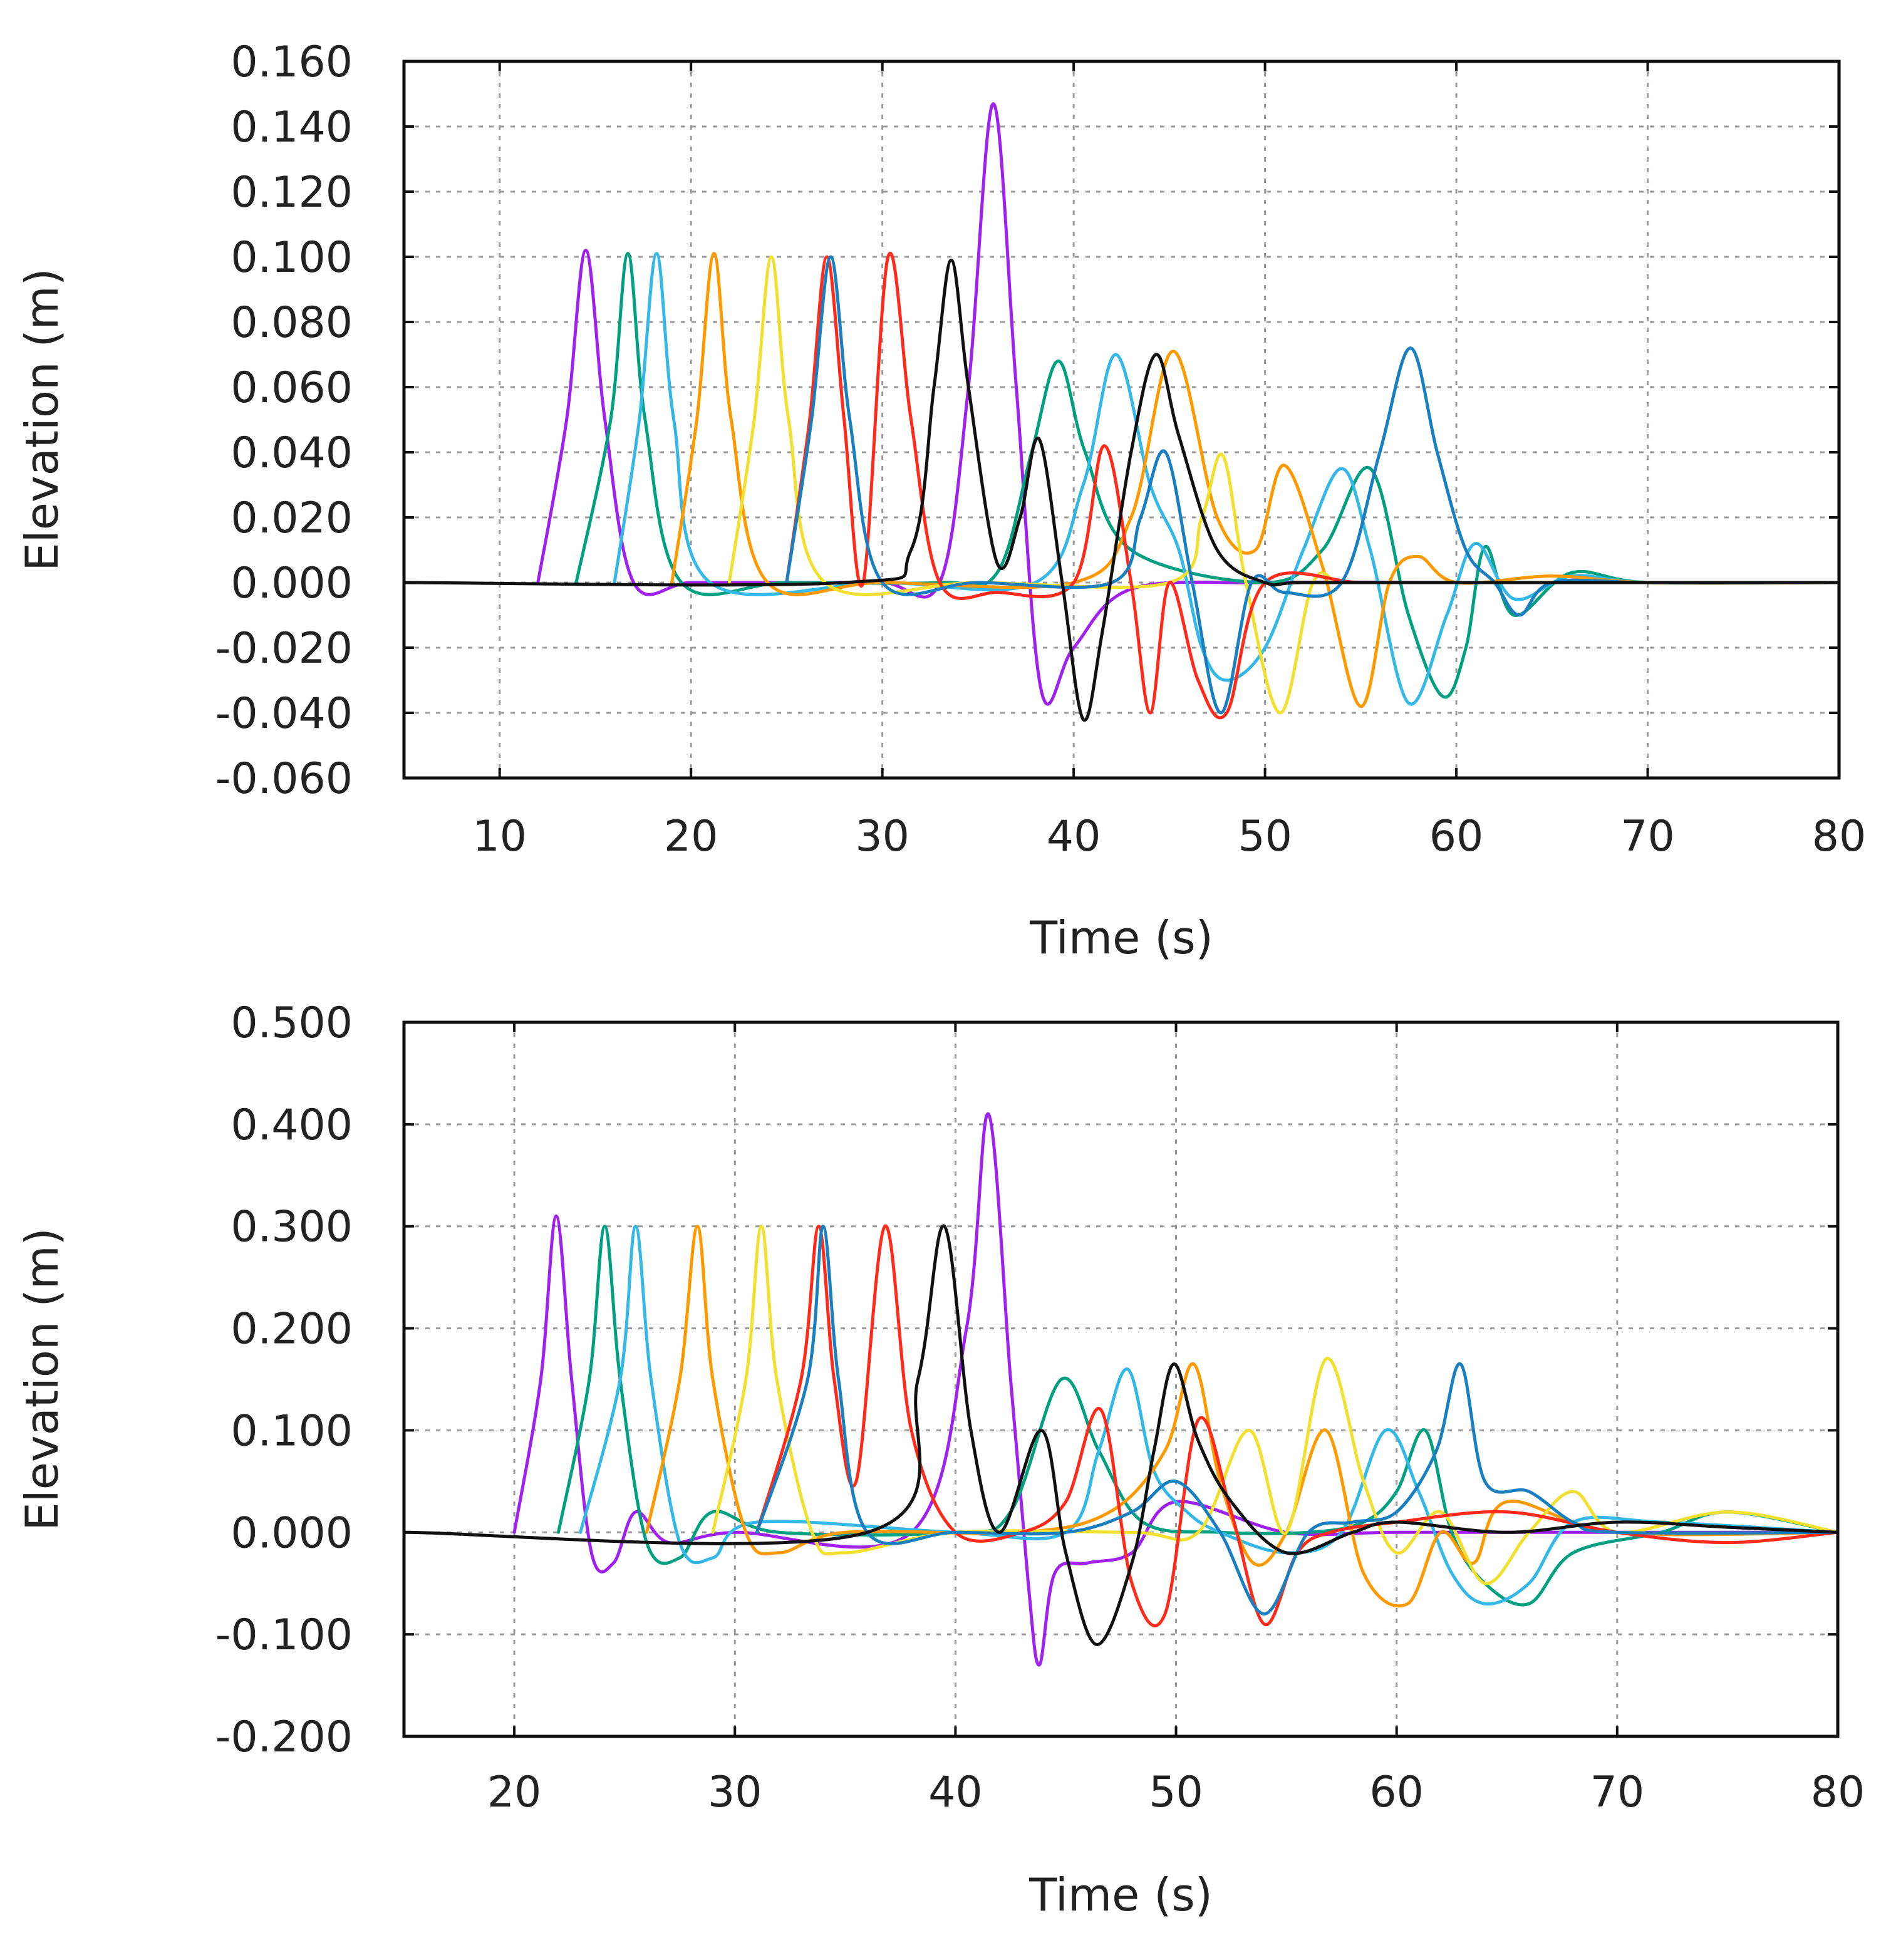 This screenshot has height=1960, width=1886. Describe the element at coordinates (292, 63) in the screenshot. I see `y-tick-label: 0.160` at that location.